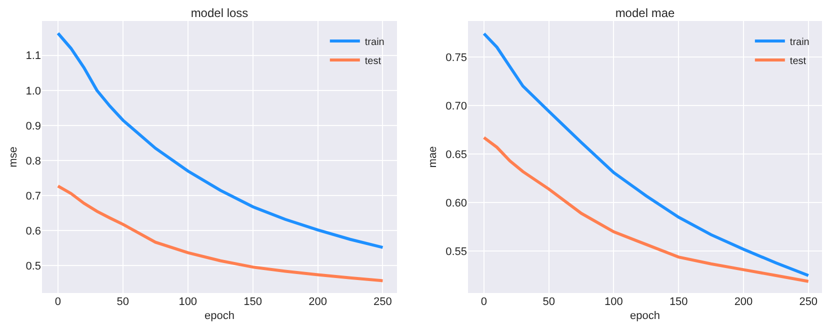  I want to click on y-tick-label: 0.5, so click(33, 266).